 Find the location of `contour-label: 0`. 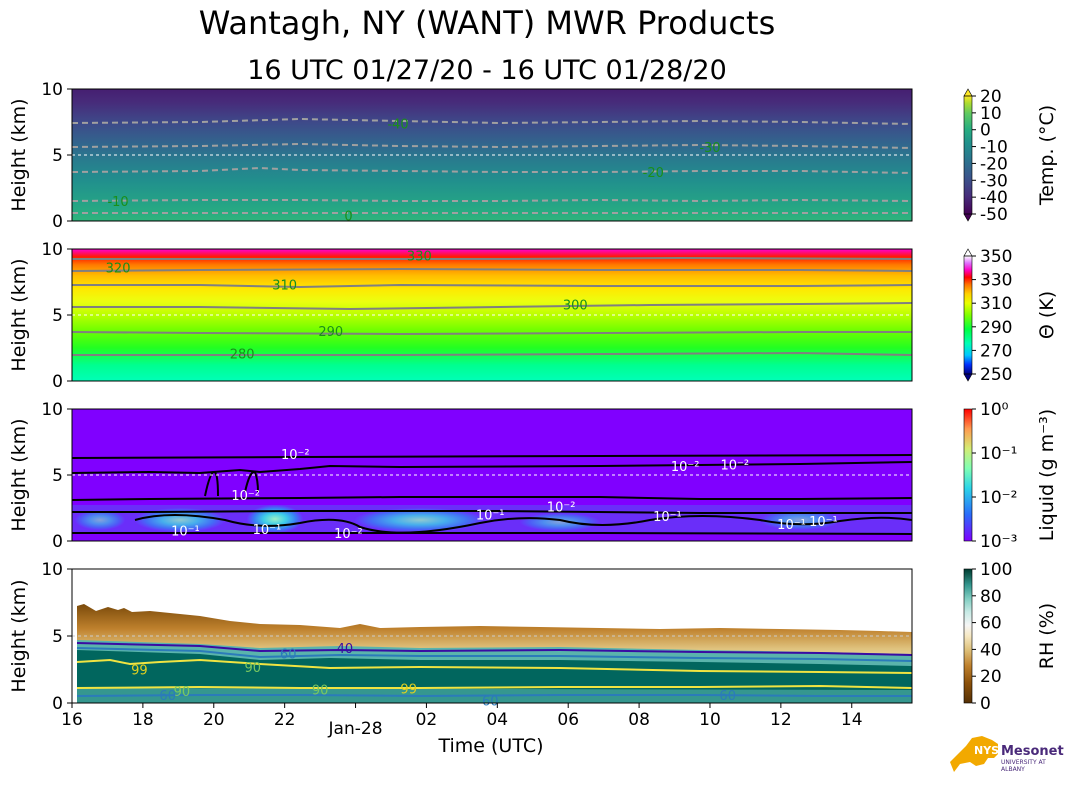

contour-label: 0 is located at coordinates (348, 217).